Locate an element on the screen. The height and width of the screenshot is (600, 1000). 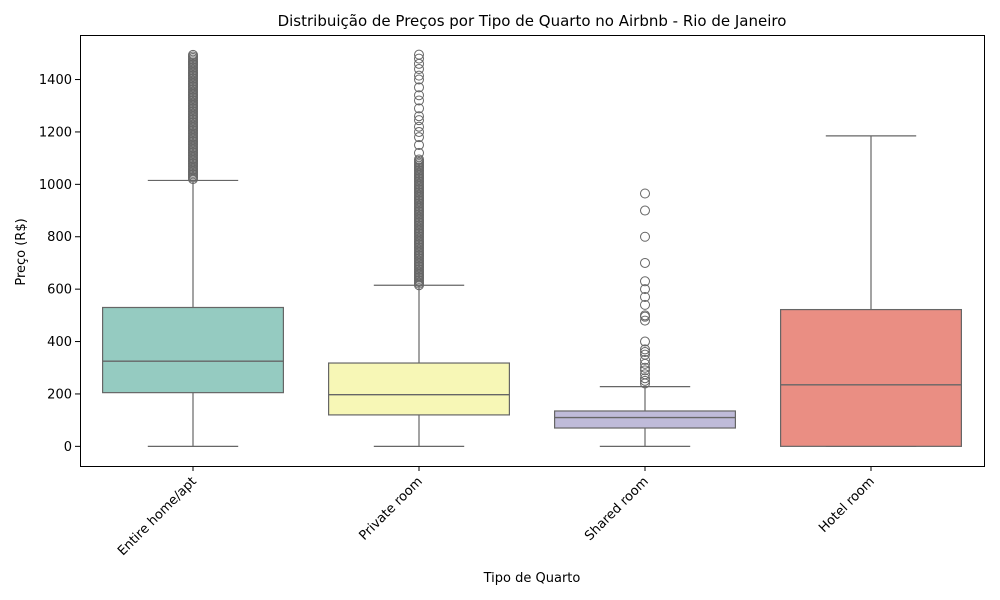
x-tick-label: Entire home/apt is located at coordinates (157, 516).